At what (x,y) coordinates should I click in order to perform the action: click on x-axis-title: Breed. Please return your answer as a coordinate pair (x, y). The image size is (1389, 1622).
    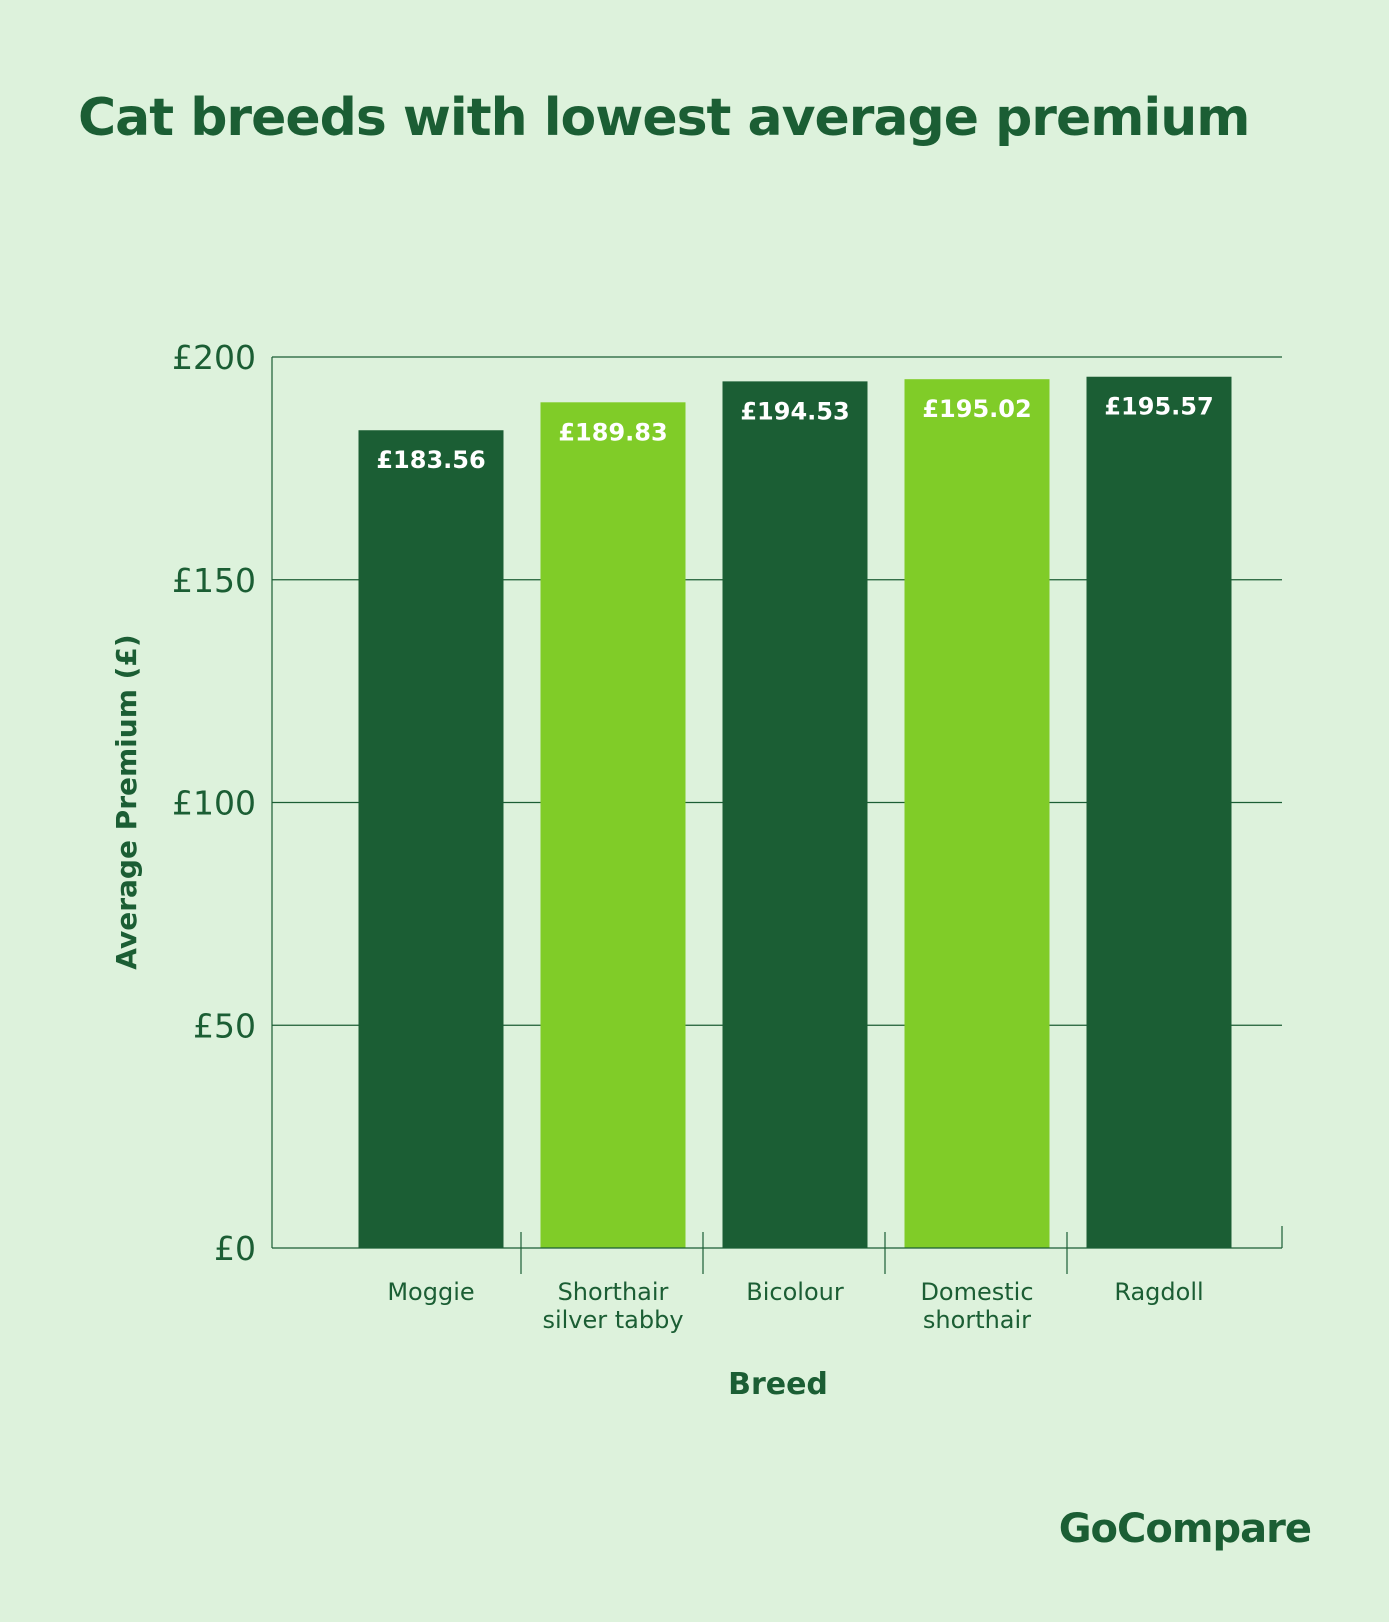
    Looking at the image, I should click on (778, 1384).